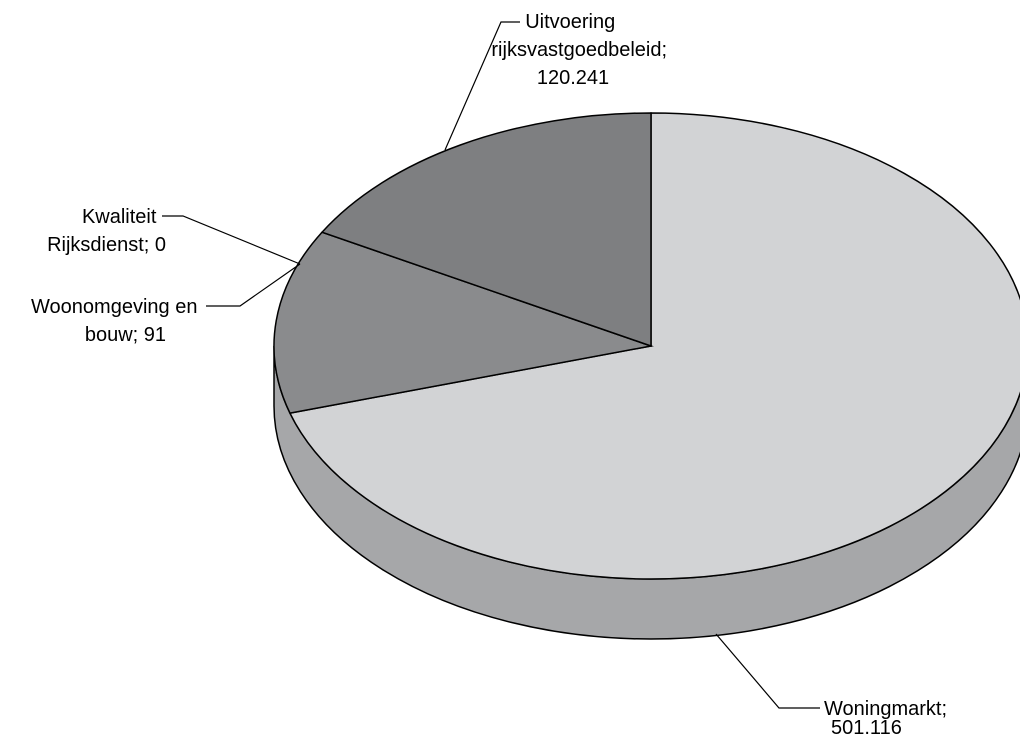  What do you see at coordinates (463, 323) in the screenshot?
I see `slice-woonomgeving-en-bouw` at bounding box center [463, 323].